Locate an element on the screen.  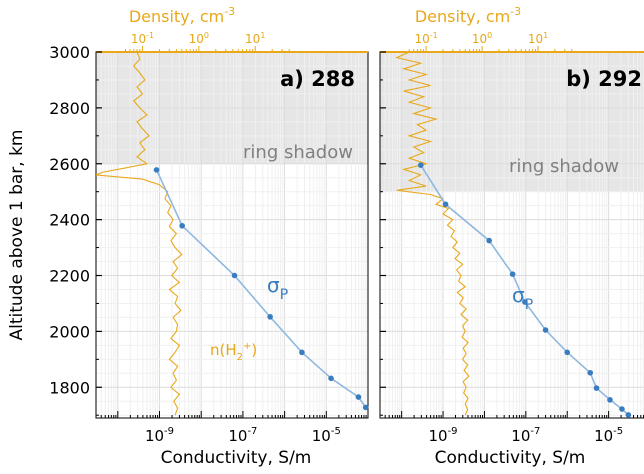
sigma-p-label-b: σP is located at coordinates (522, 298).